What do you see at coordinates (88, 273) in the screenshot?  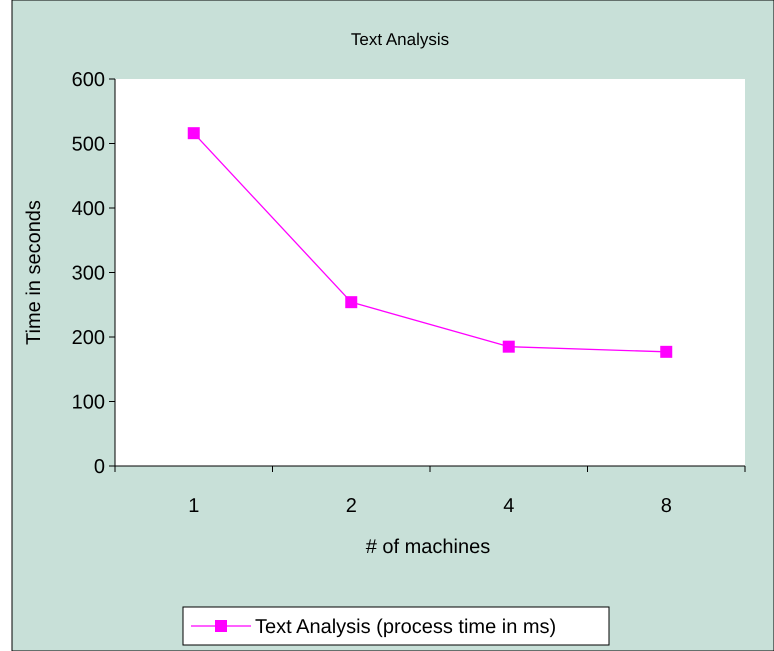 I see `y-tick-label: 300` at bounding box center [88, 273].